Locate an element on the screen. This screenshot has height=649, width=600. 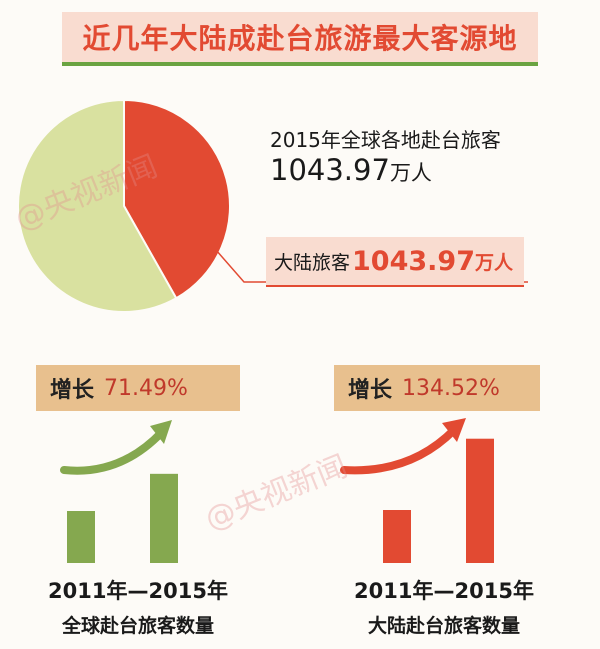
mainland-caption: 2011年—2015年 大陆赴台旅客数量 is located at coordinates (444, 606).